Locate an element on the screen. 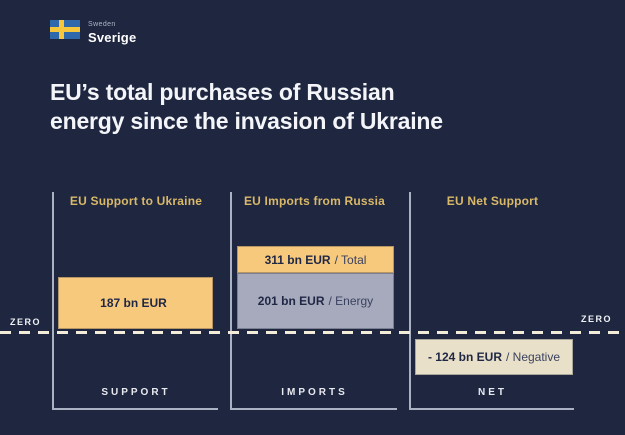 The width and height of the screenshot is (625, 435). bar-imports-total-suffix: / Total is located at coordinates (350, 259).